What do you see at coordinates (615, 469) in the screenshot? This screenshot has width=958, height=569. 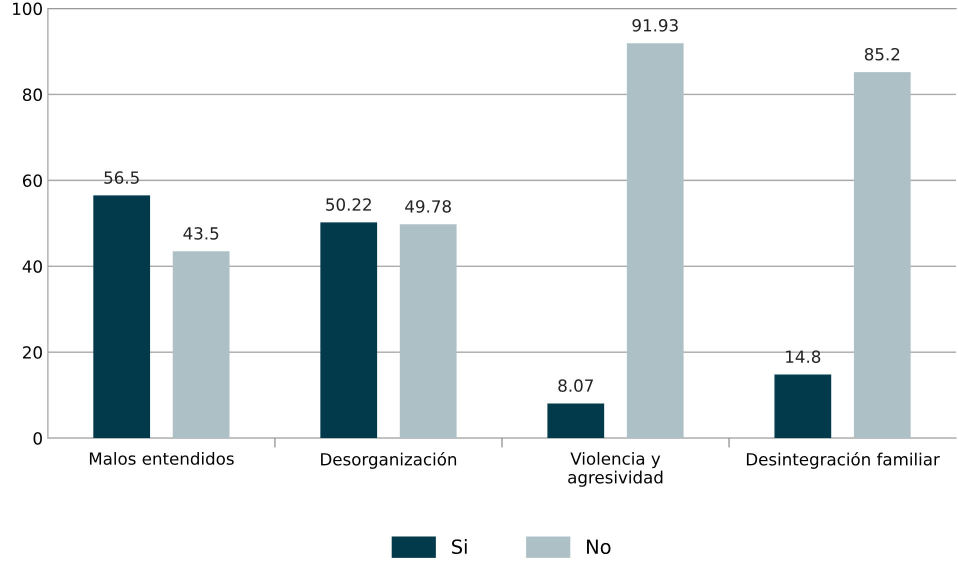 I see `x-tick-label: Violencia y agresividad` at bounding box center [615, 469].